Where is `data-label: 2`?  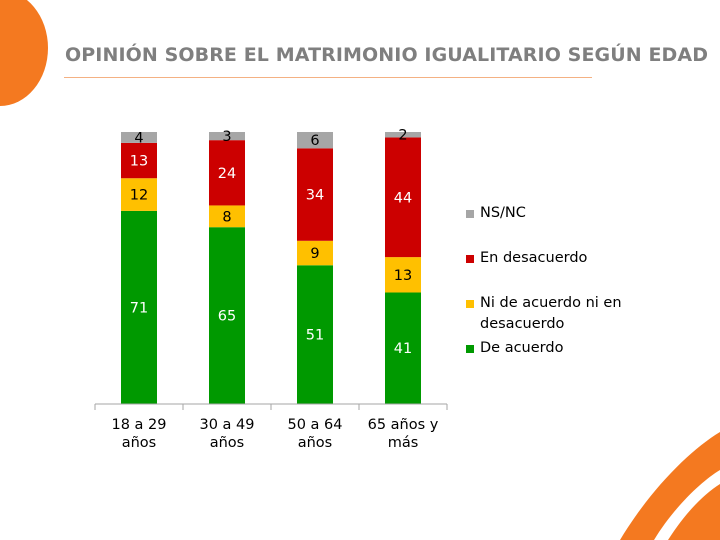 data-label: 2 is located at coordinates (402, 136).